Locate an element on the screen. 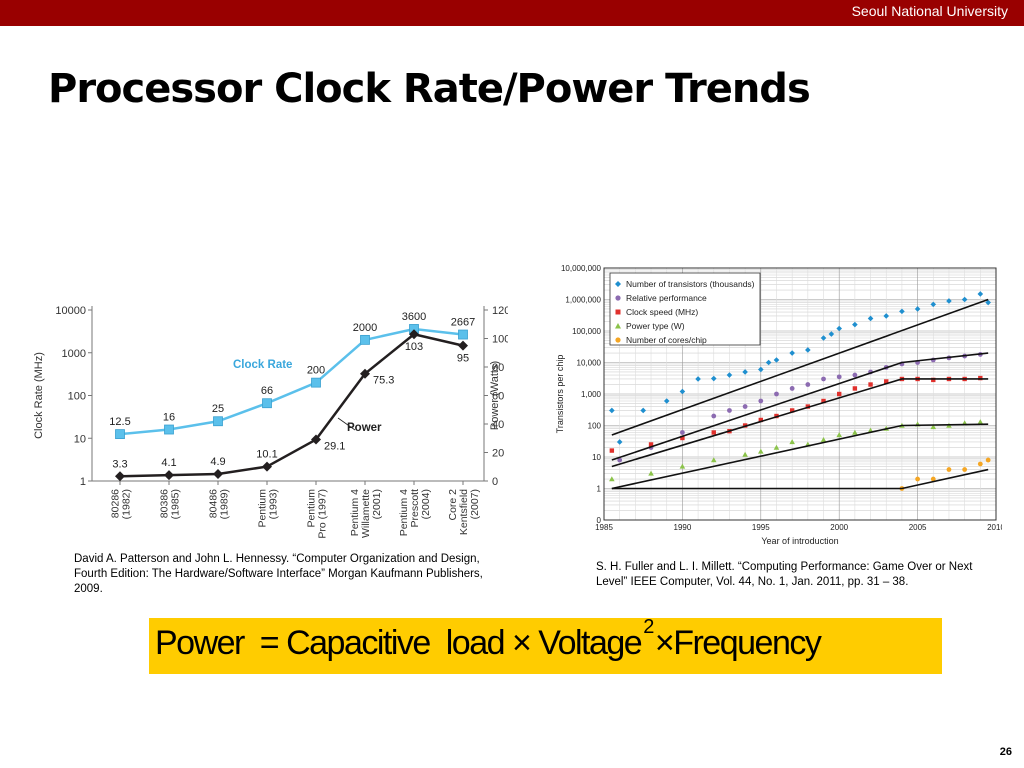 Image resolution: width=1024 pixels, height=768 pixels. x-tick-label-line: Pro (1997) is located at coordinates (323, 514).